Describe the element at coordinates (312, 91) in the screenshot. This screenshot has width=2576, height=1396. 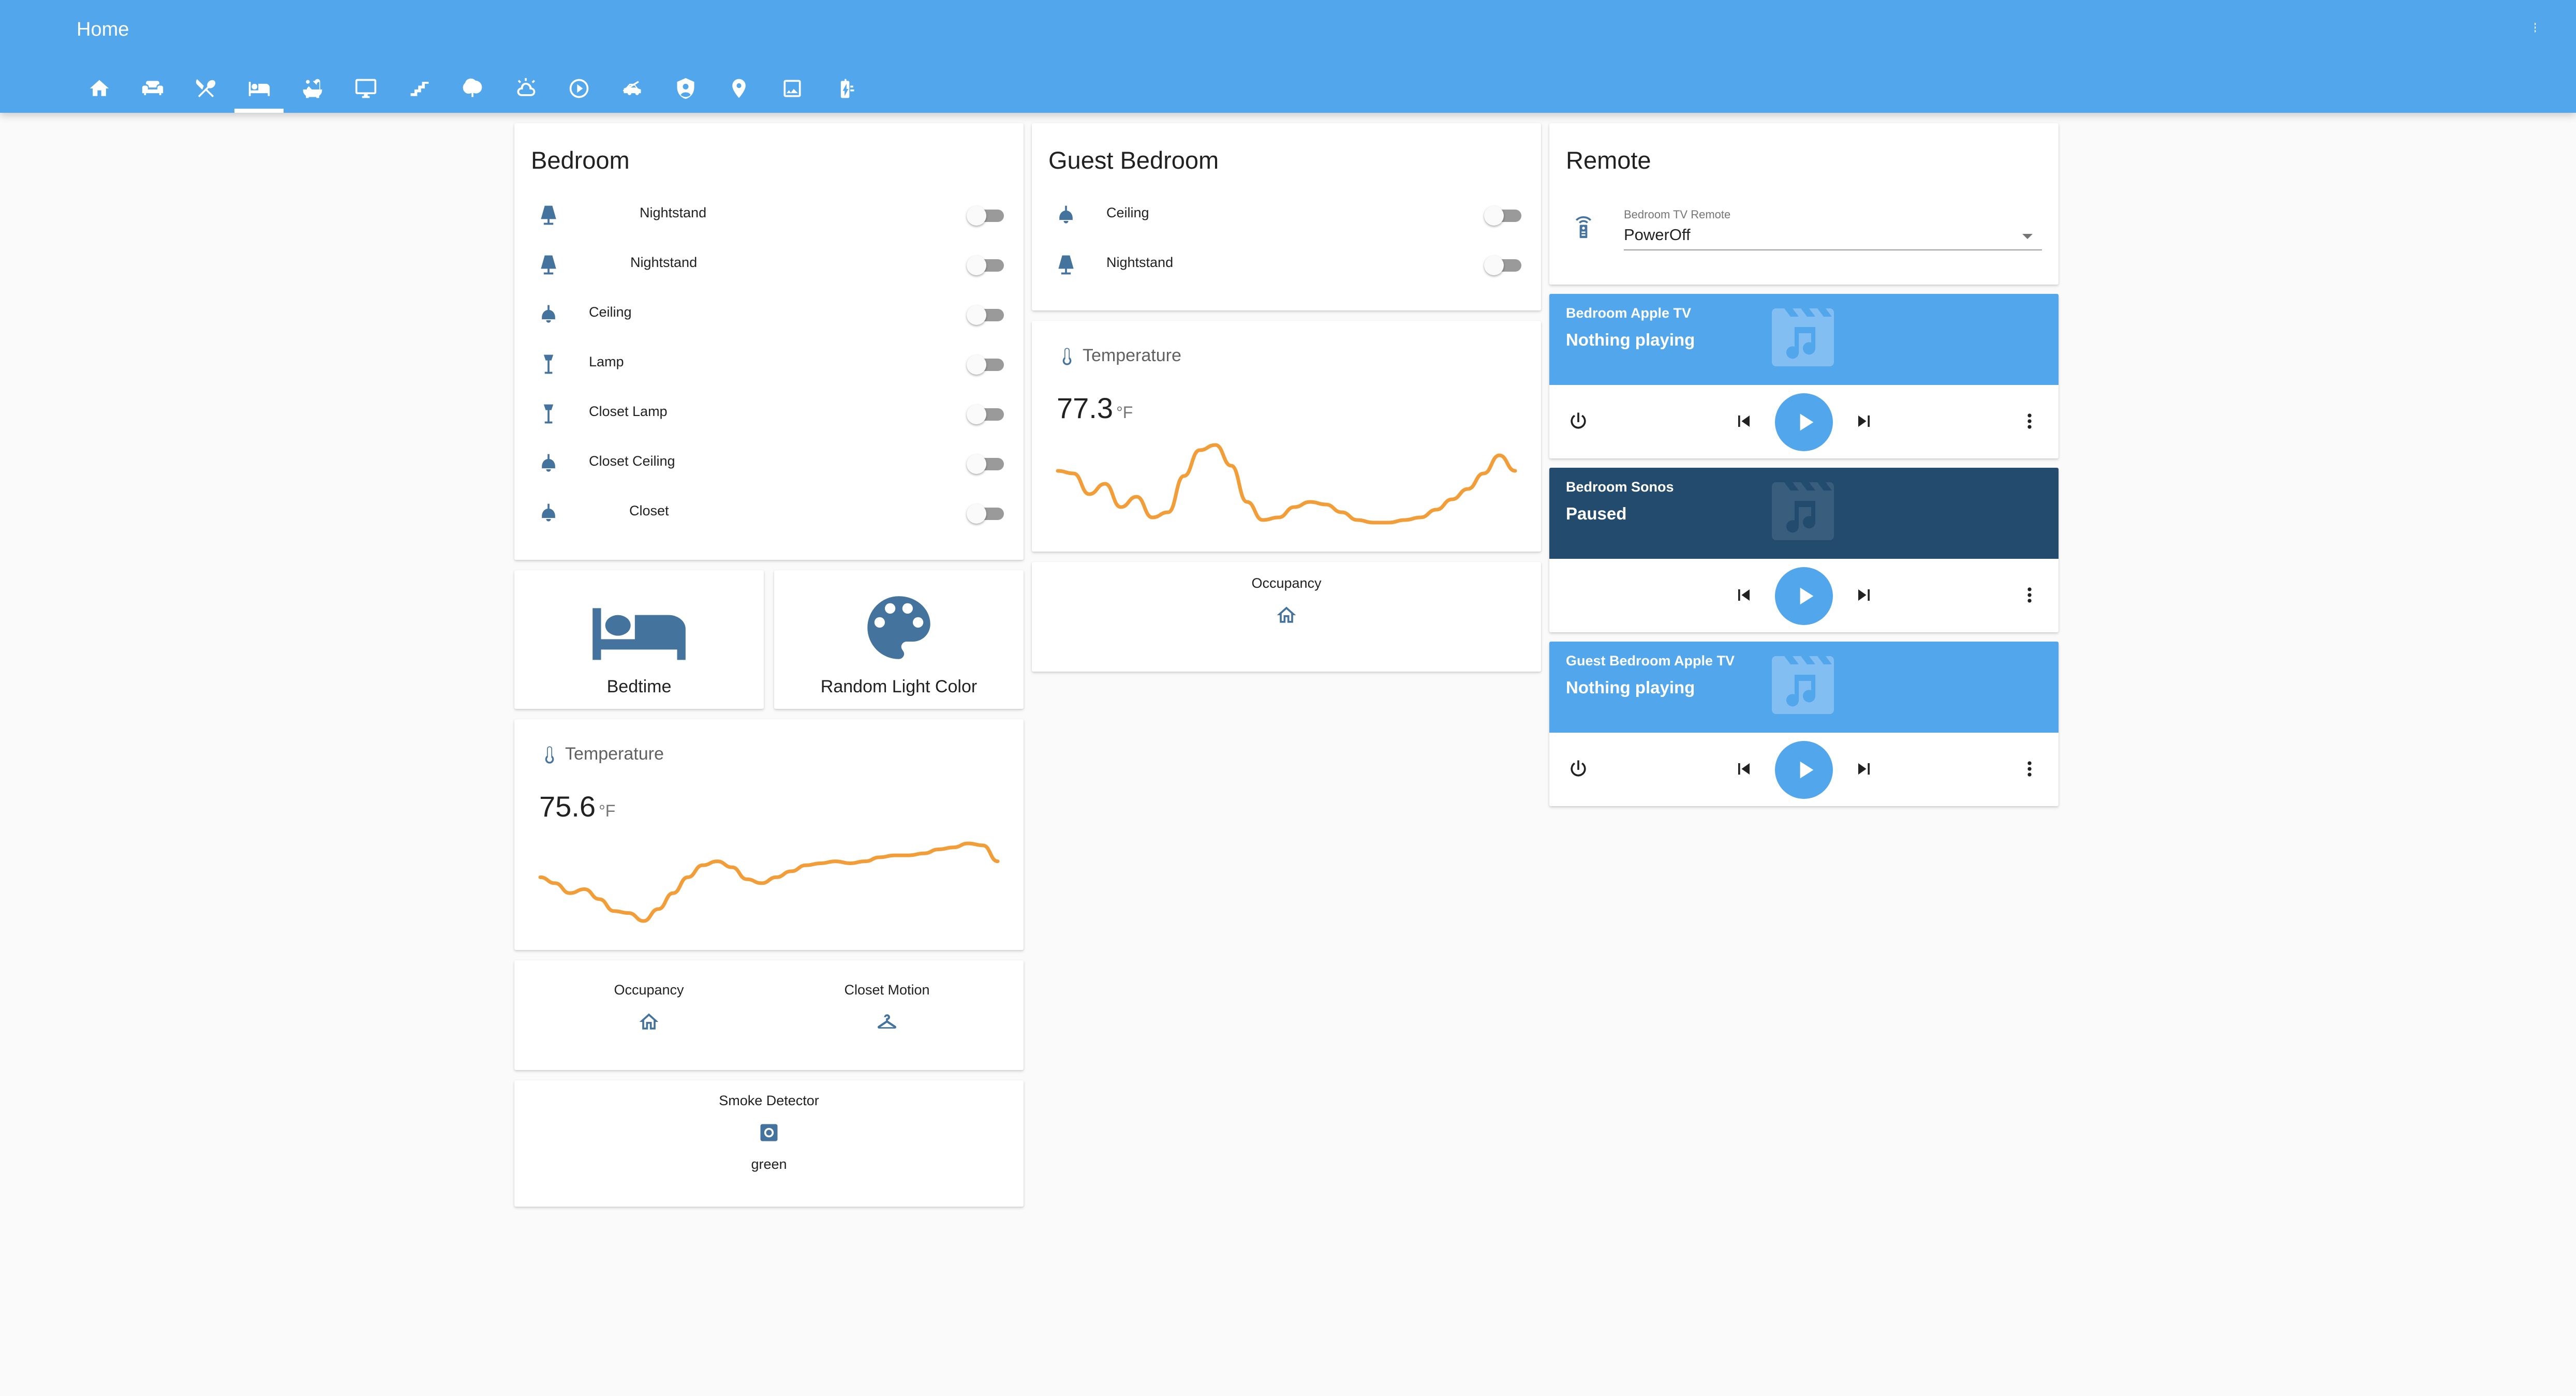
I see `tab-bathroom` at that location.